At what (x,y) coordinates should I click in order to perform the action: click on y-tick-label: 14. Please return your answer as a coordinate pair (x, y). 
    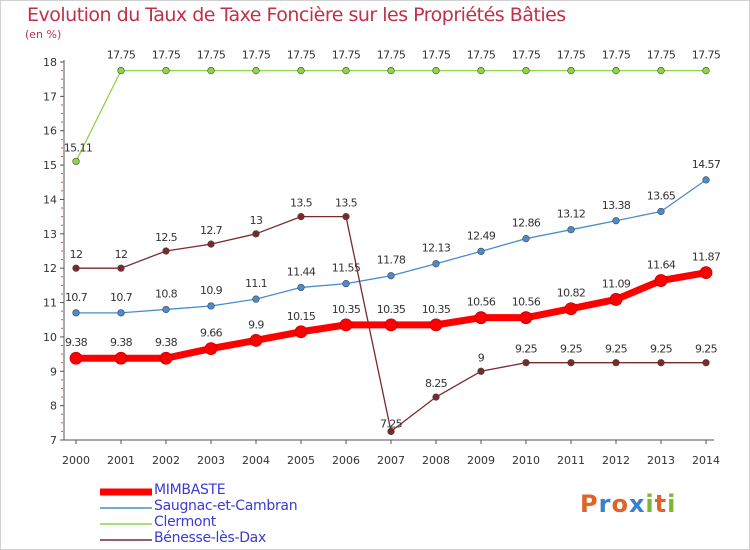
    Looking at the image, I should click on (50, 199).